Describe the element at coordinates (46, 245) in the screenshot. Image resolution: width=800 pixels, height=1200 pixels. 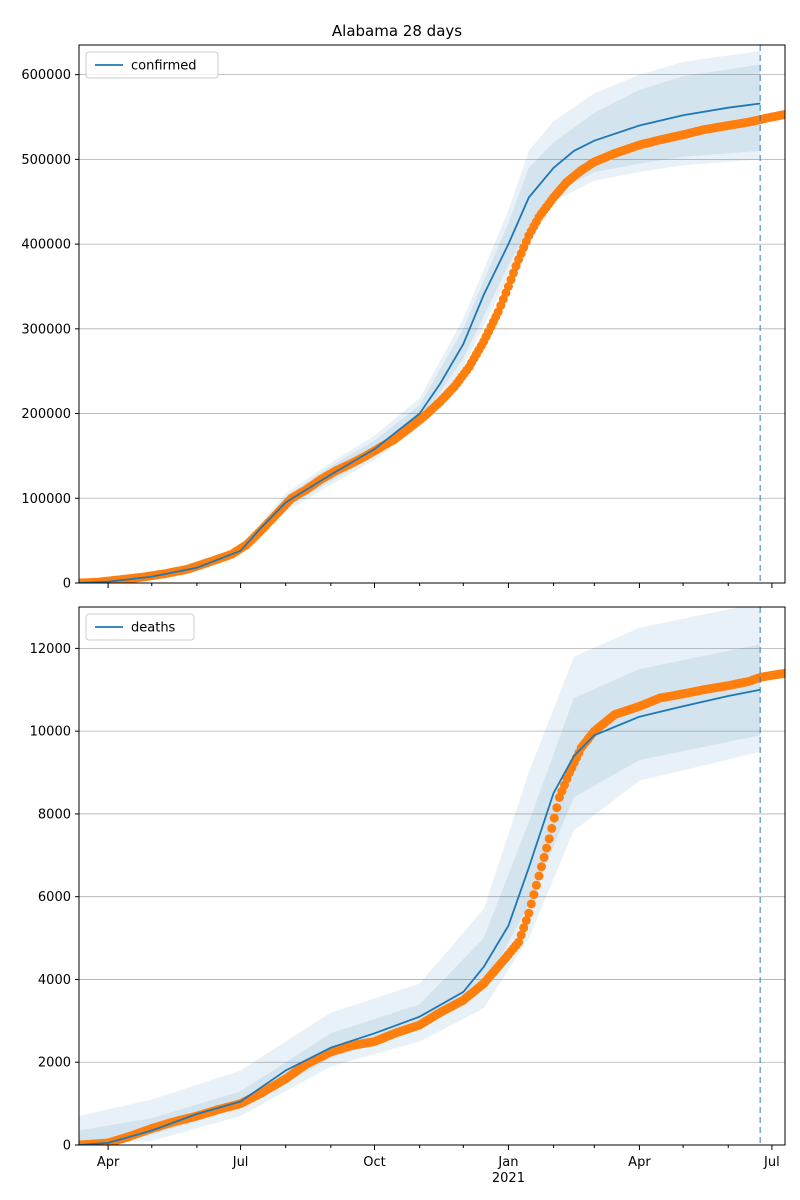
I see `y-tick-label: 400000` at that location.